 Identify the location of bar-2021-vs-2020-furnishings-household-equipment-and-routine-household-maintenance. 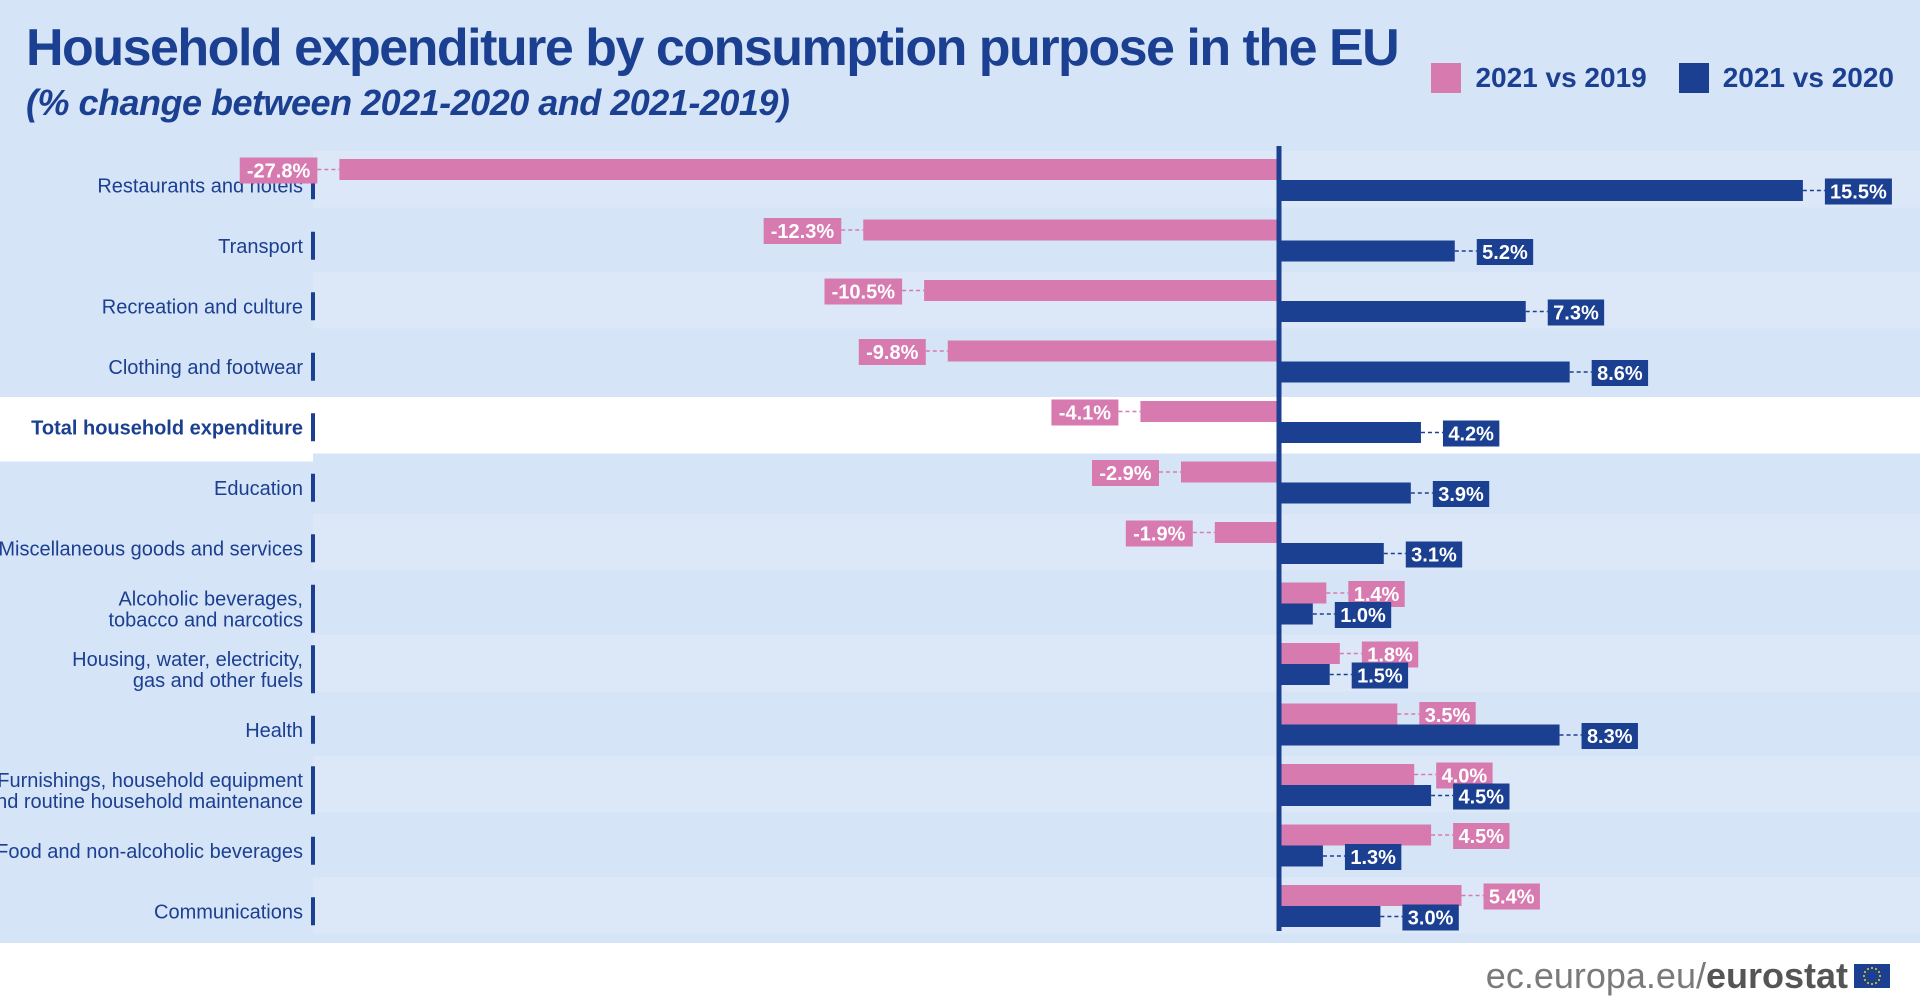
(1355, 795).